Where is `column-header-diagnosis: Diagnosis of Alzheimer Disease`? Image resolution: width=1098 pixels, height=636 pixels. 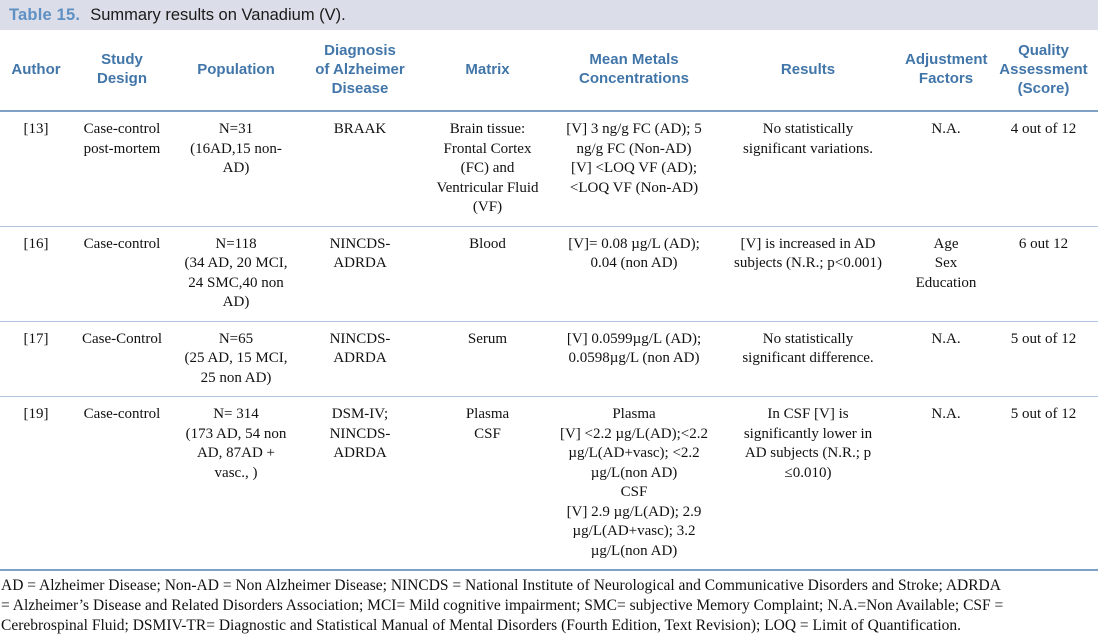
column-header-diagnosis: Diagnosis of Alzheimer Disease is located at coordinates (360, 69).